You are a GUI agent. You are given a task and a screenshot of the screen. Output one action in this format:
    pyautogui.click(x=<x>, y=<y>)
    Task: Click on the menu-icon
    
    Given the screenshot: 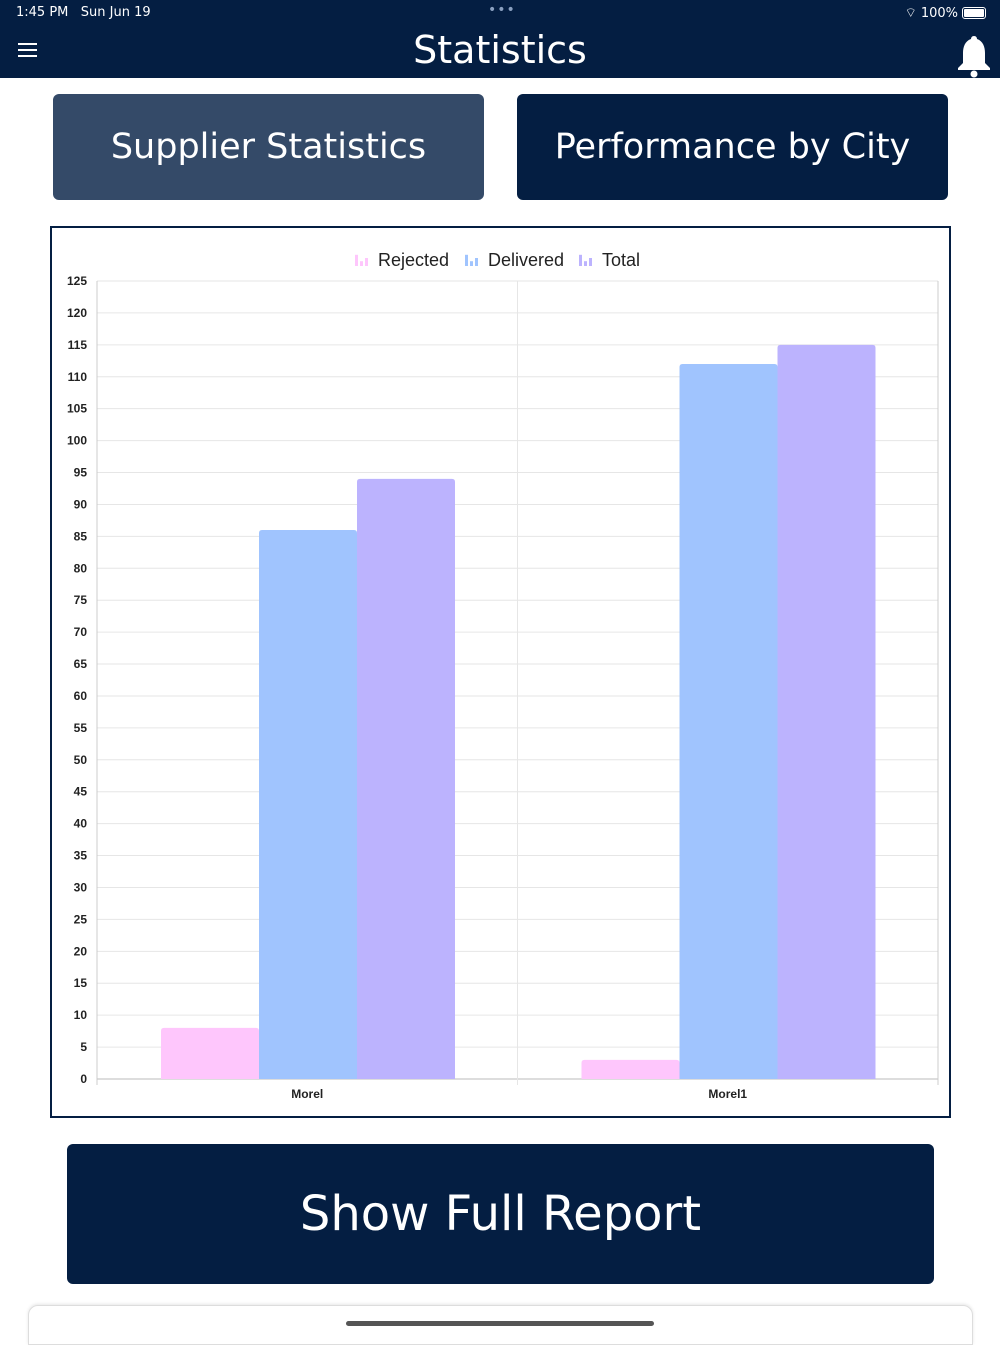 What is the action you would take?
    pyautogui.click(x=27, y=52)
    